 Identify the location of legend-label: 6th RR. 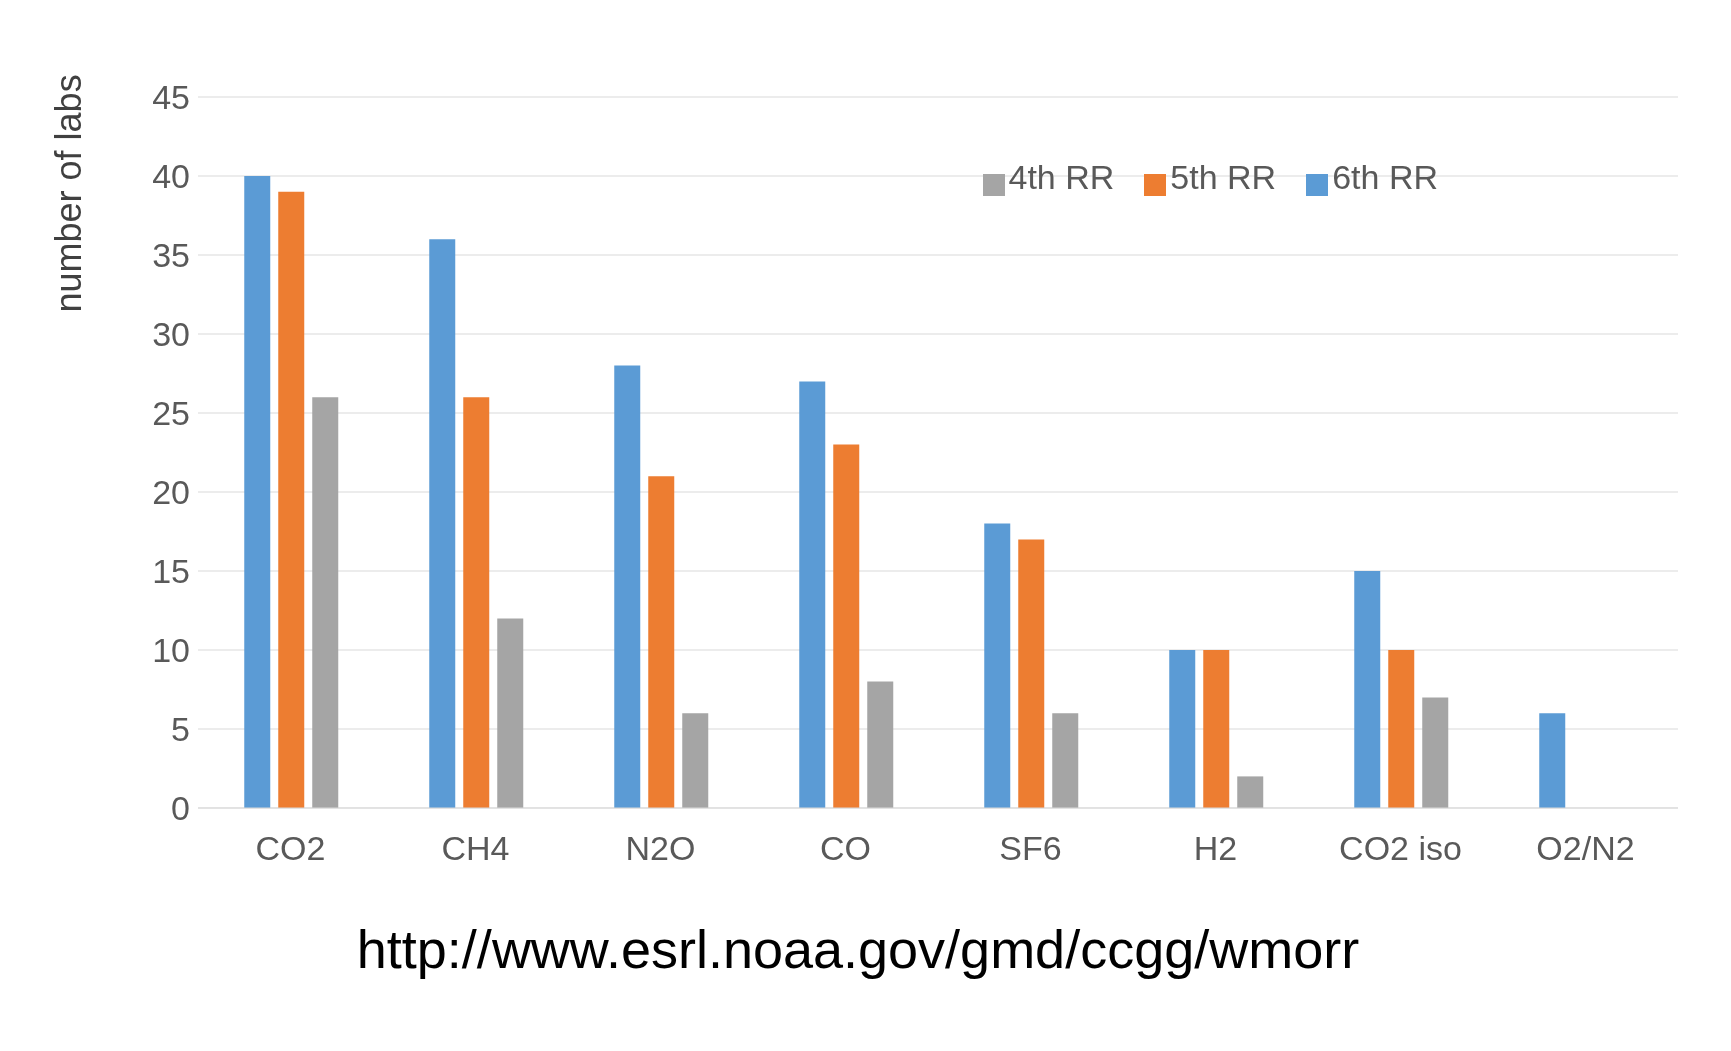
(1385, 177).